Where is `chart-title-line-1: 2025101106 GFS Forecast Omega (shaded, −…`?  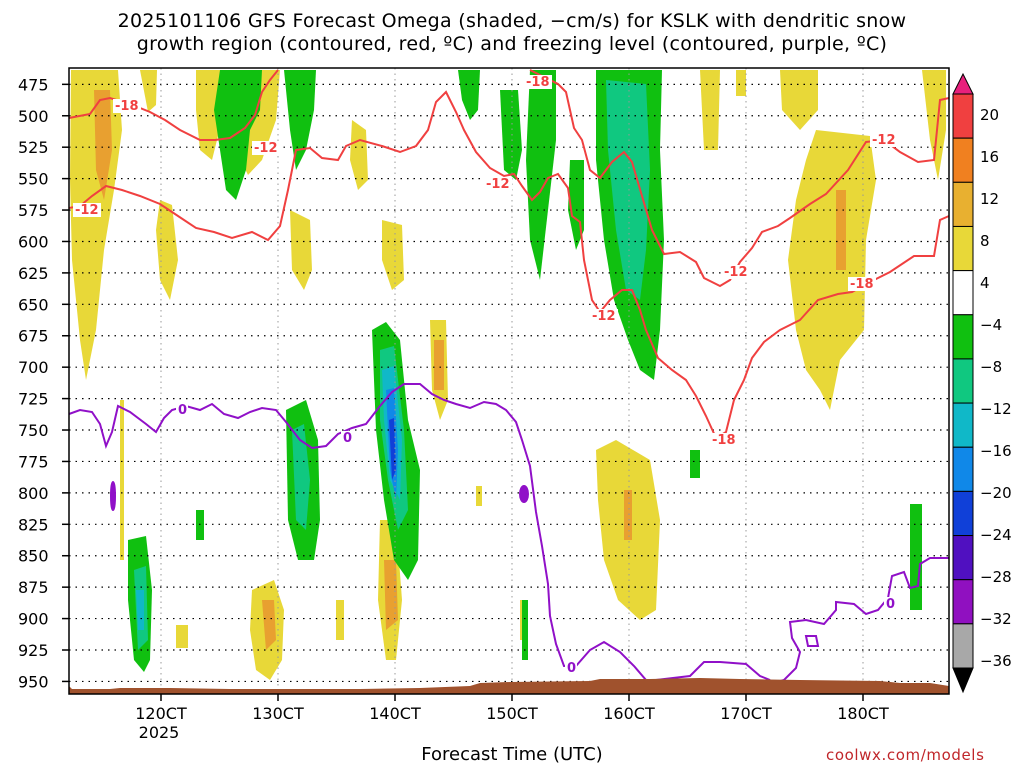
chart-title-line-1: 2025101106 GFS Forecast Omega (shaded, −… is located at coordinates (512, 21).